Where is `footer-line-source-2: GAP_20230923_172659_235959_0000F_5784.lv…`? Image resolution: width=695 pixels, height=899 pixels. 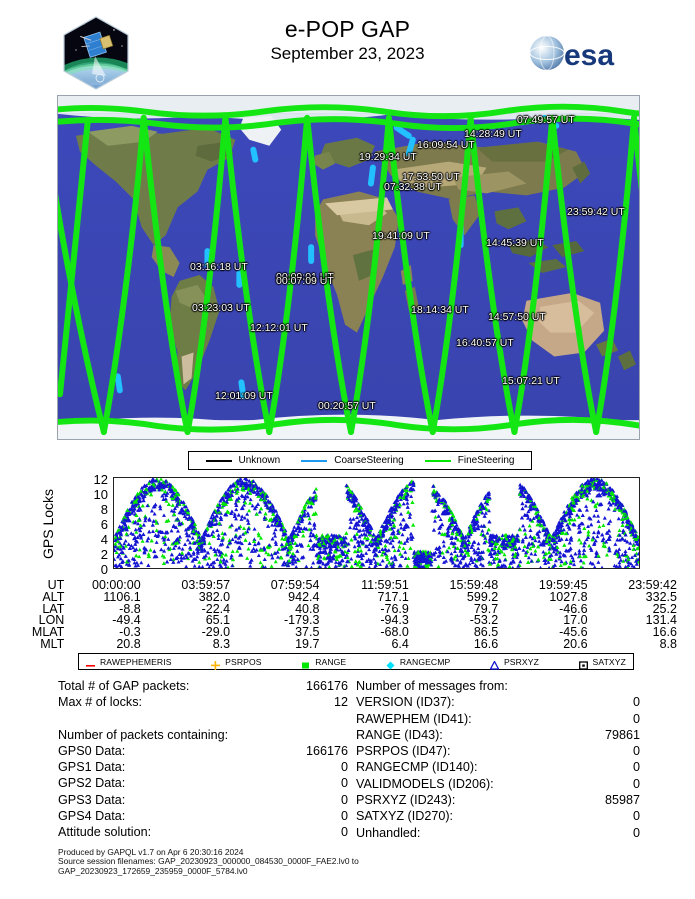 footer-line-source-2: GAP_20230923_172659_235959_0000F_5784.lv… is located at coordinates (153, 870).